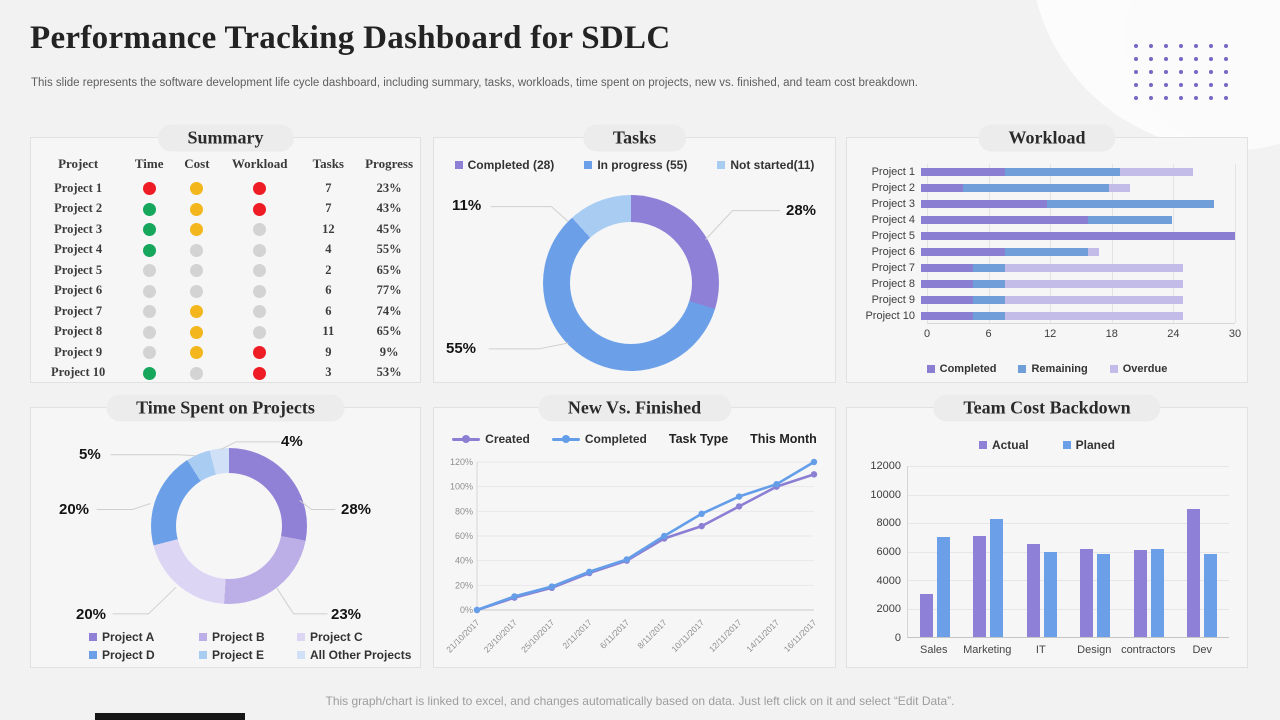  Describe the element at coordinates (783, 439) in the screenshot. I see `legend-header: This Month` at that location.